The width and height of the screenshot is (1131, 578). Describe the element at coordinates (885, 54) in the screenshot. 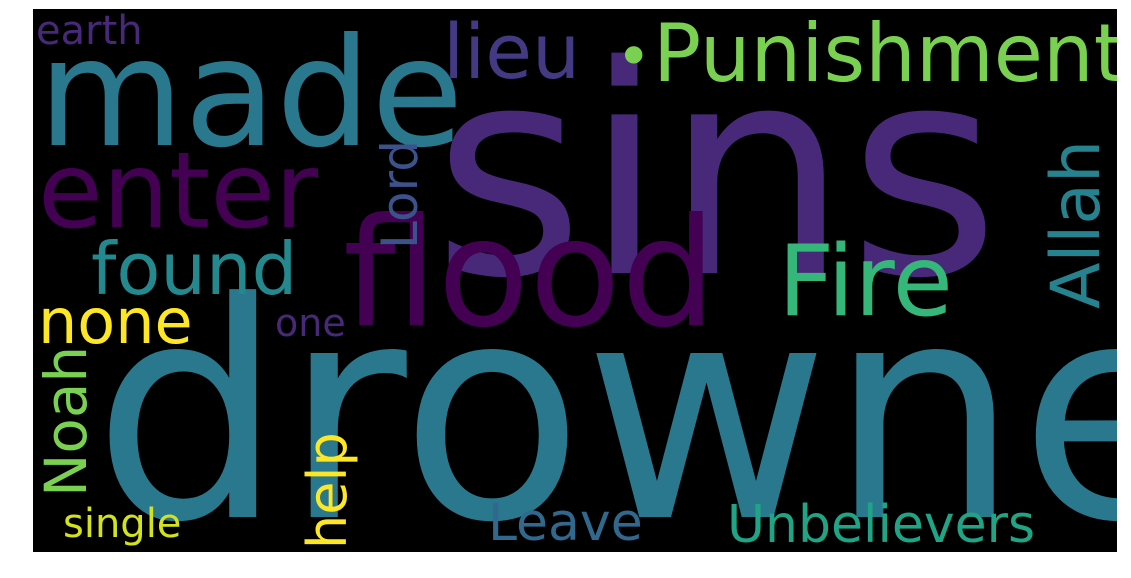

I see `word-punishment: Punishment` at that location.